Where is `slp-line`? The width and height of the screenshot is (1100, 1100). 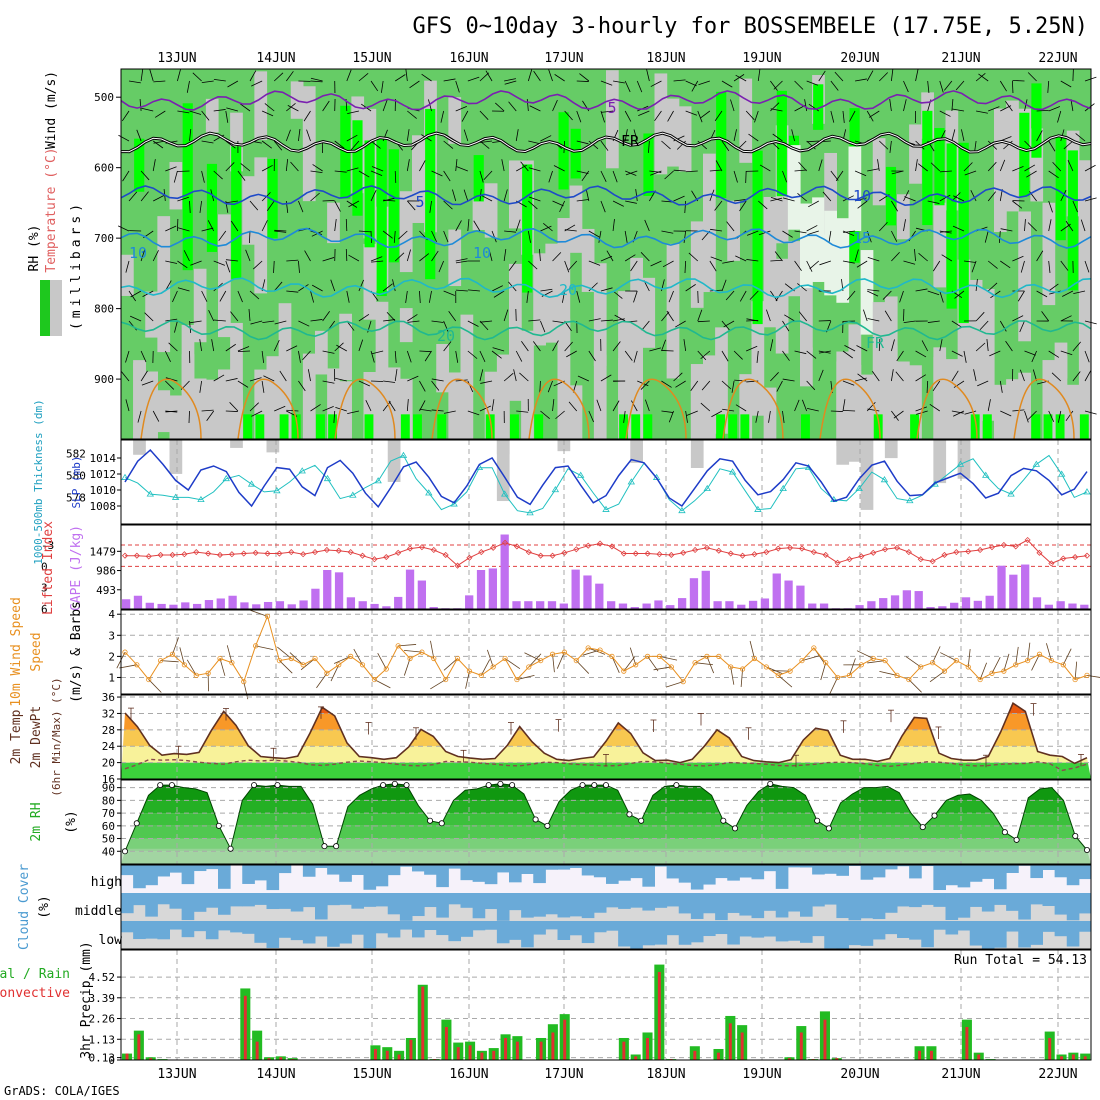 slp-line is located at coordinates (606, 478).